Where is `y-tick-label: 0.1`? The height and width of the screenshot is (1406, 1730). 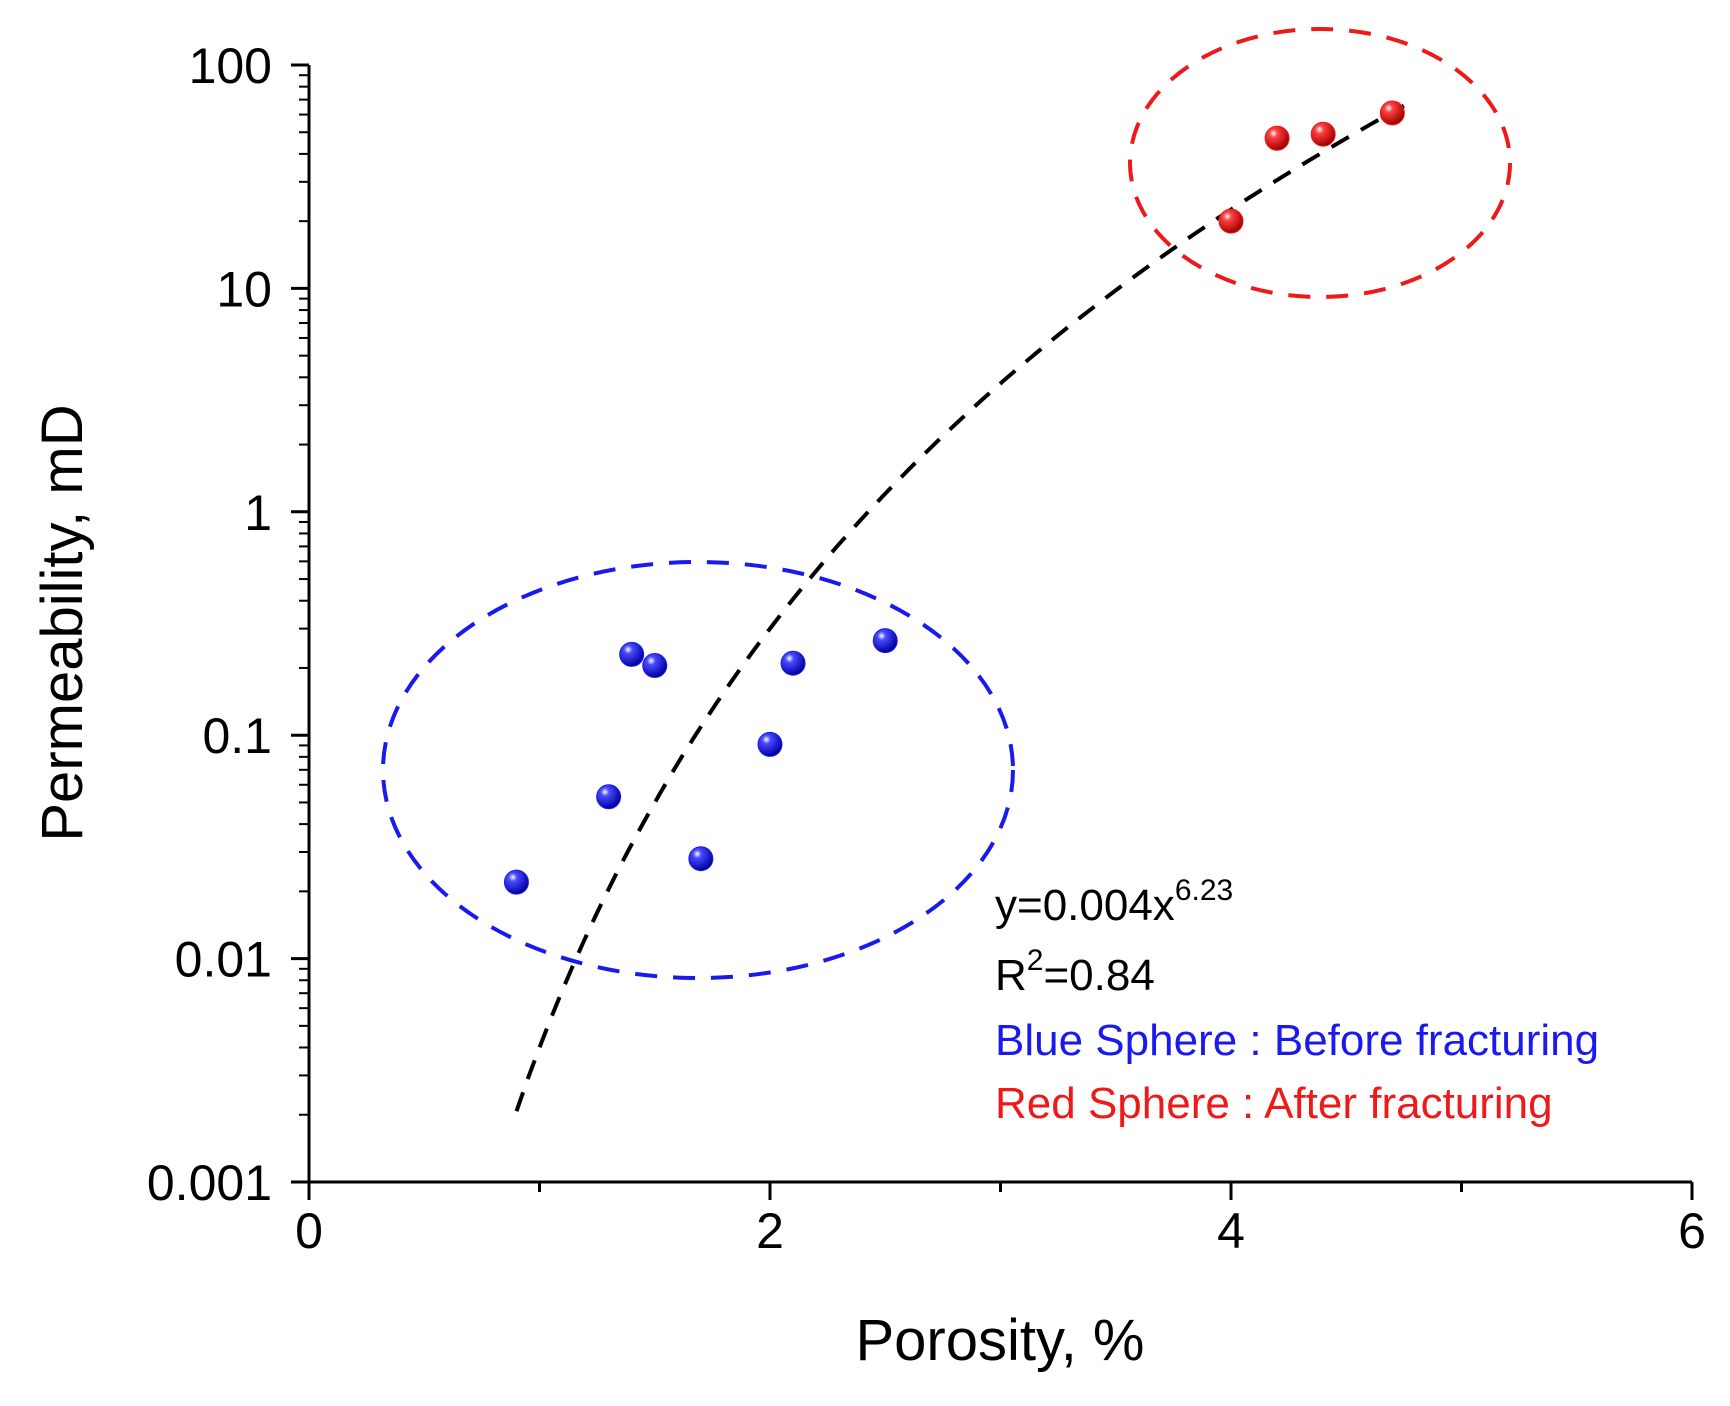 y-tick-label: 0.1 is located at coordinates (237, 736).